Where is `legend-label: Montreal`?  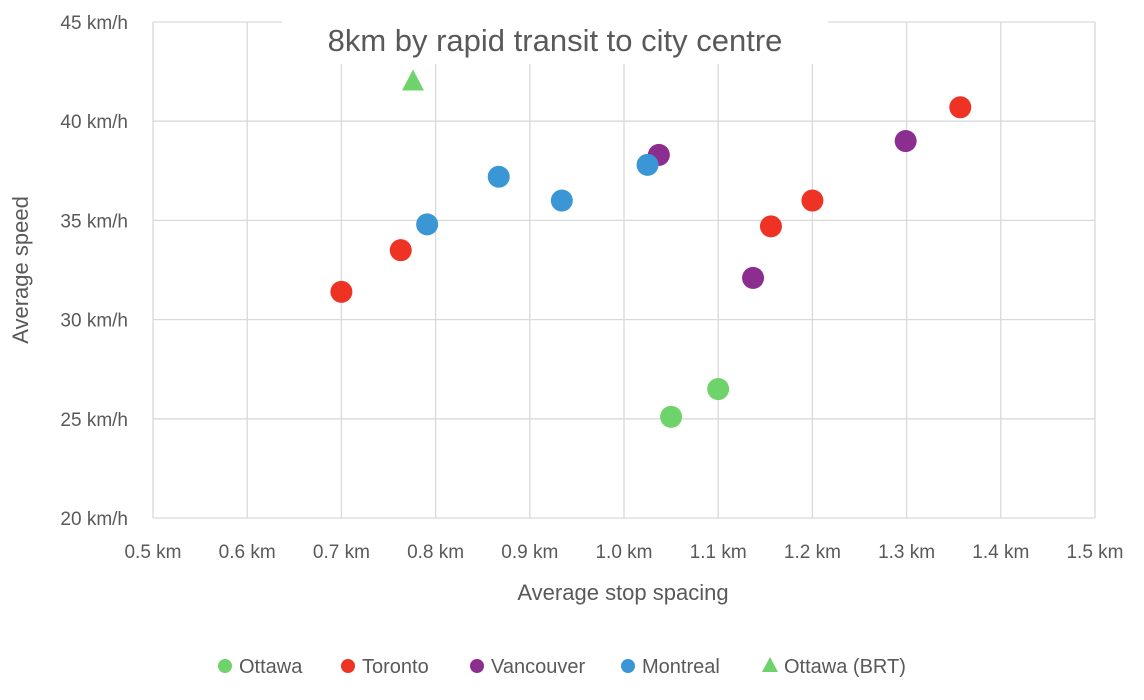
legend-label: Montreal is located at coordinates (681, 667).